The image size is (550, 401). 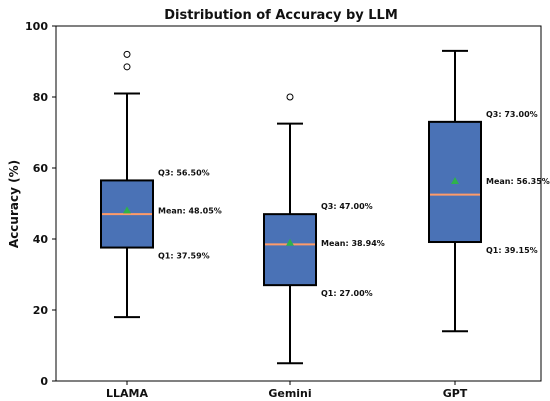 What do you see at coordinates (14, 204) in the screenshot?
I see `y-axis-label: Accuracy (%)` at bounding box center [14, 204].